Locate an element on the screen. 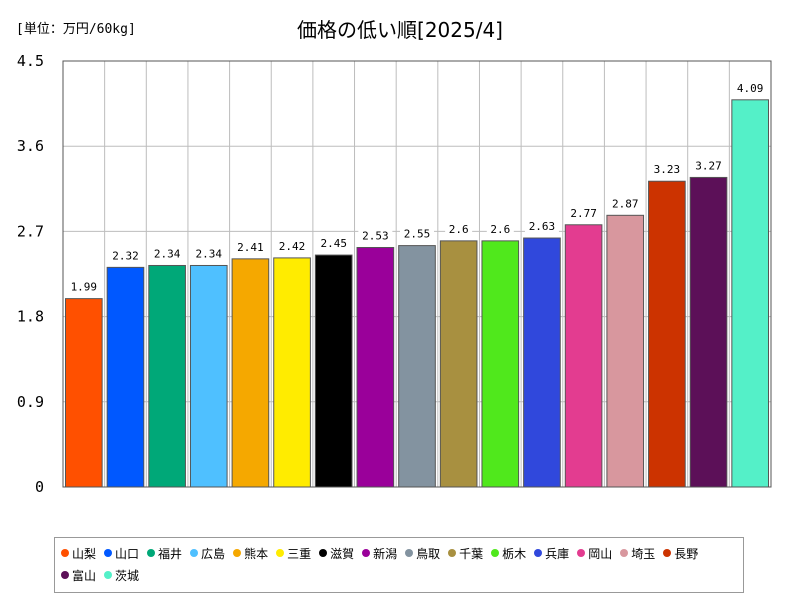 This screenshot has width=800, height=600. legend: 山梨 山口 福井 広島 熊本 三重 滋賀 新潟 鳥取 千葉 栃木 兵庫 岡山 埼玉 長野富山 茨城 is located at coordinates (399, 565).